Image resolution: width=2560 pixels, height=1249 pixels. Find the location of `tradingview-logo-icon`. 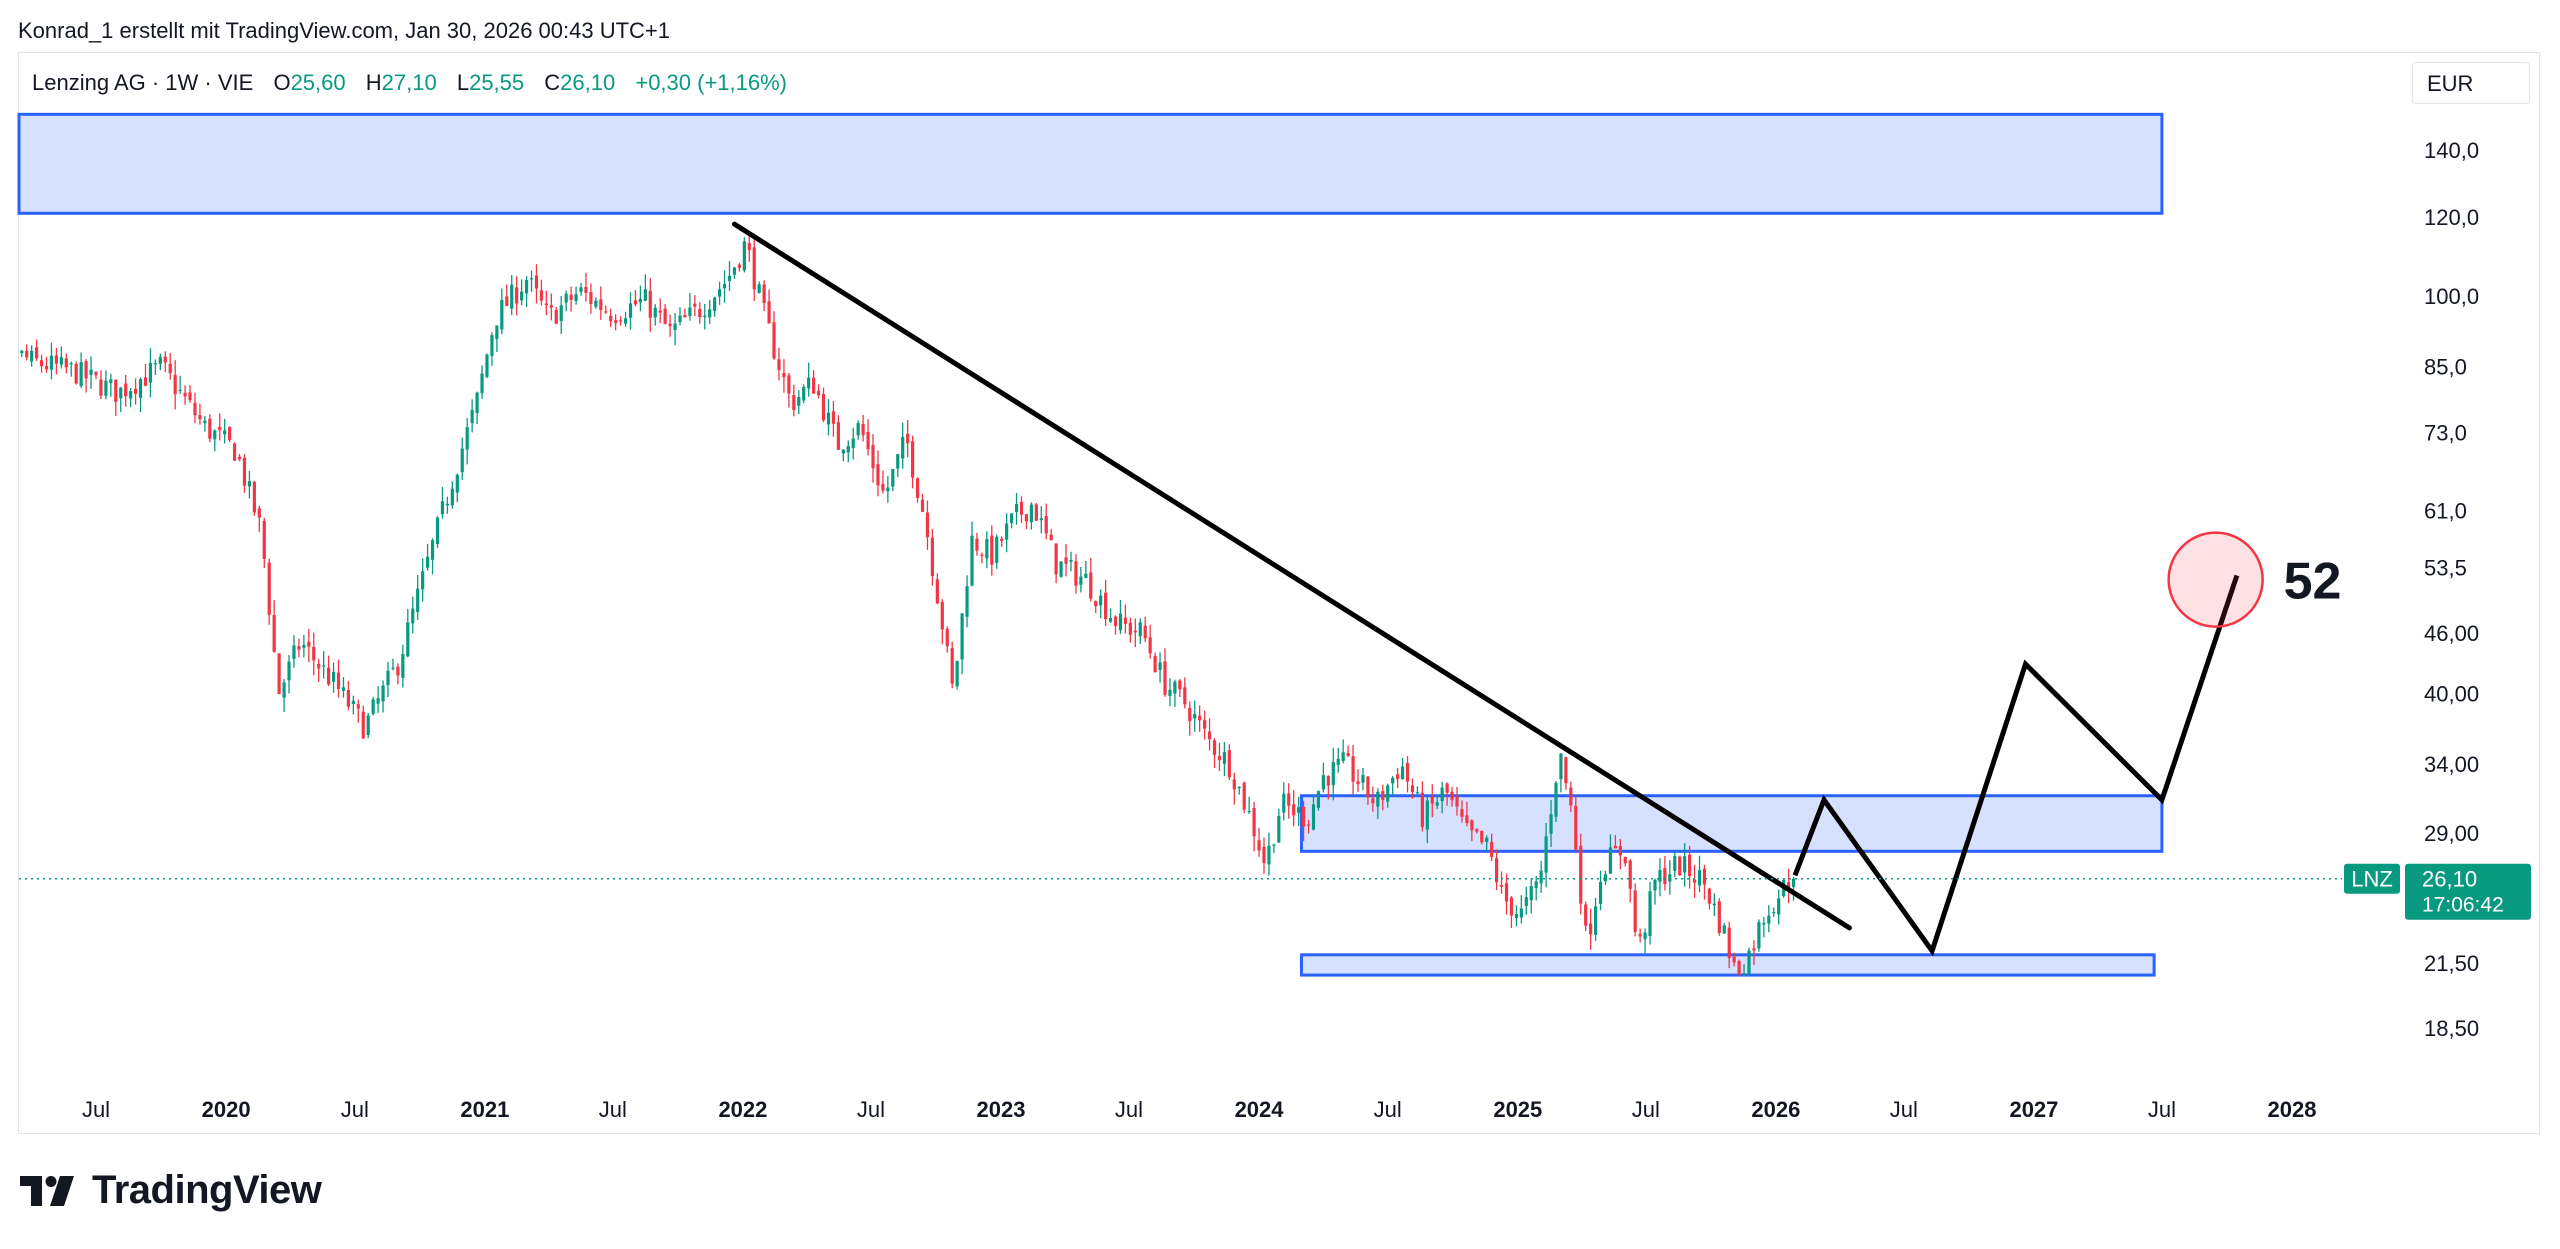

tradingview-logo-icon is located at coordinates (47, 1190).